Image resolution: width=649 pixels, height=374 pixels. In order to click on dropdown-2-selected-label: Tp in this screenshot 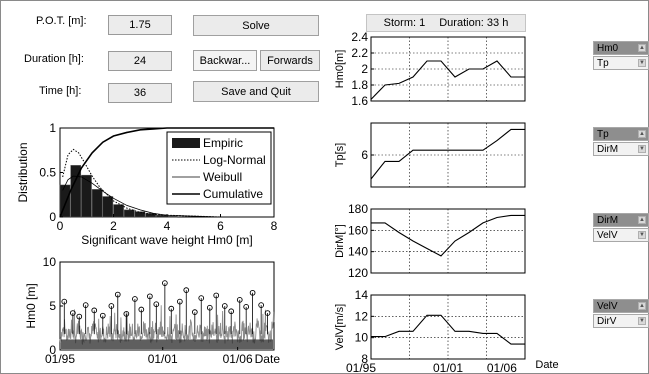, I will do `click(603, 134)`.